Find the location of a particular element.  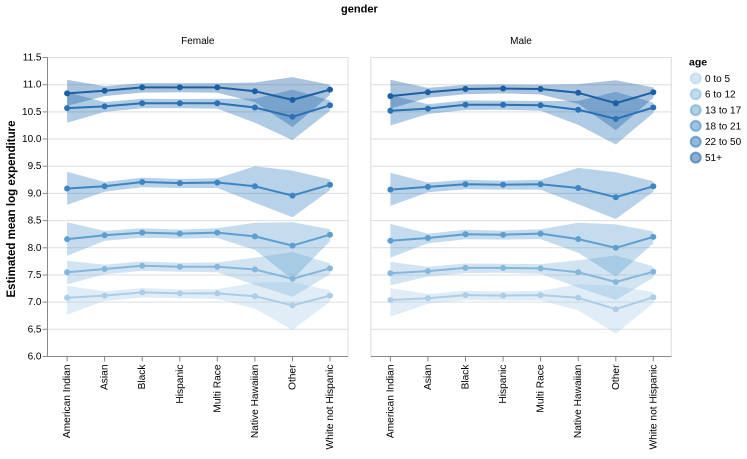

svg-text: 11.0 is located at coordinates (32, 85).